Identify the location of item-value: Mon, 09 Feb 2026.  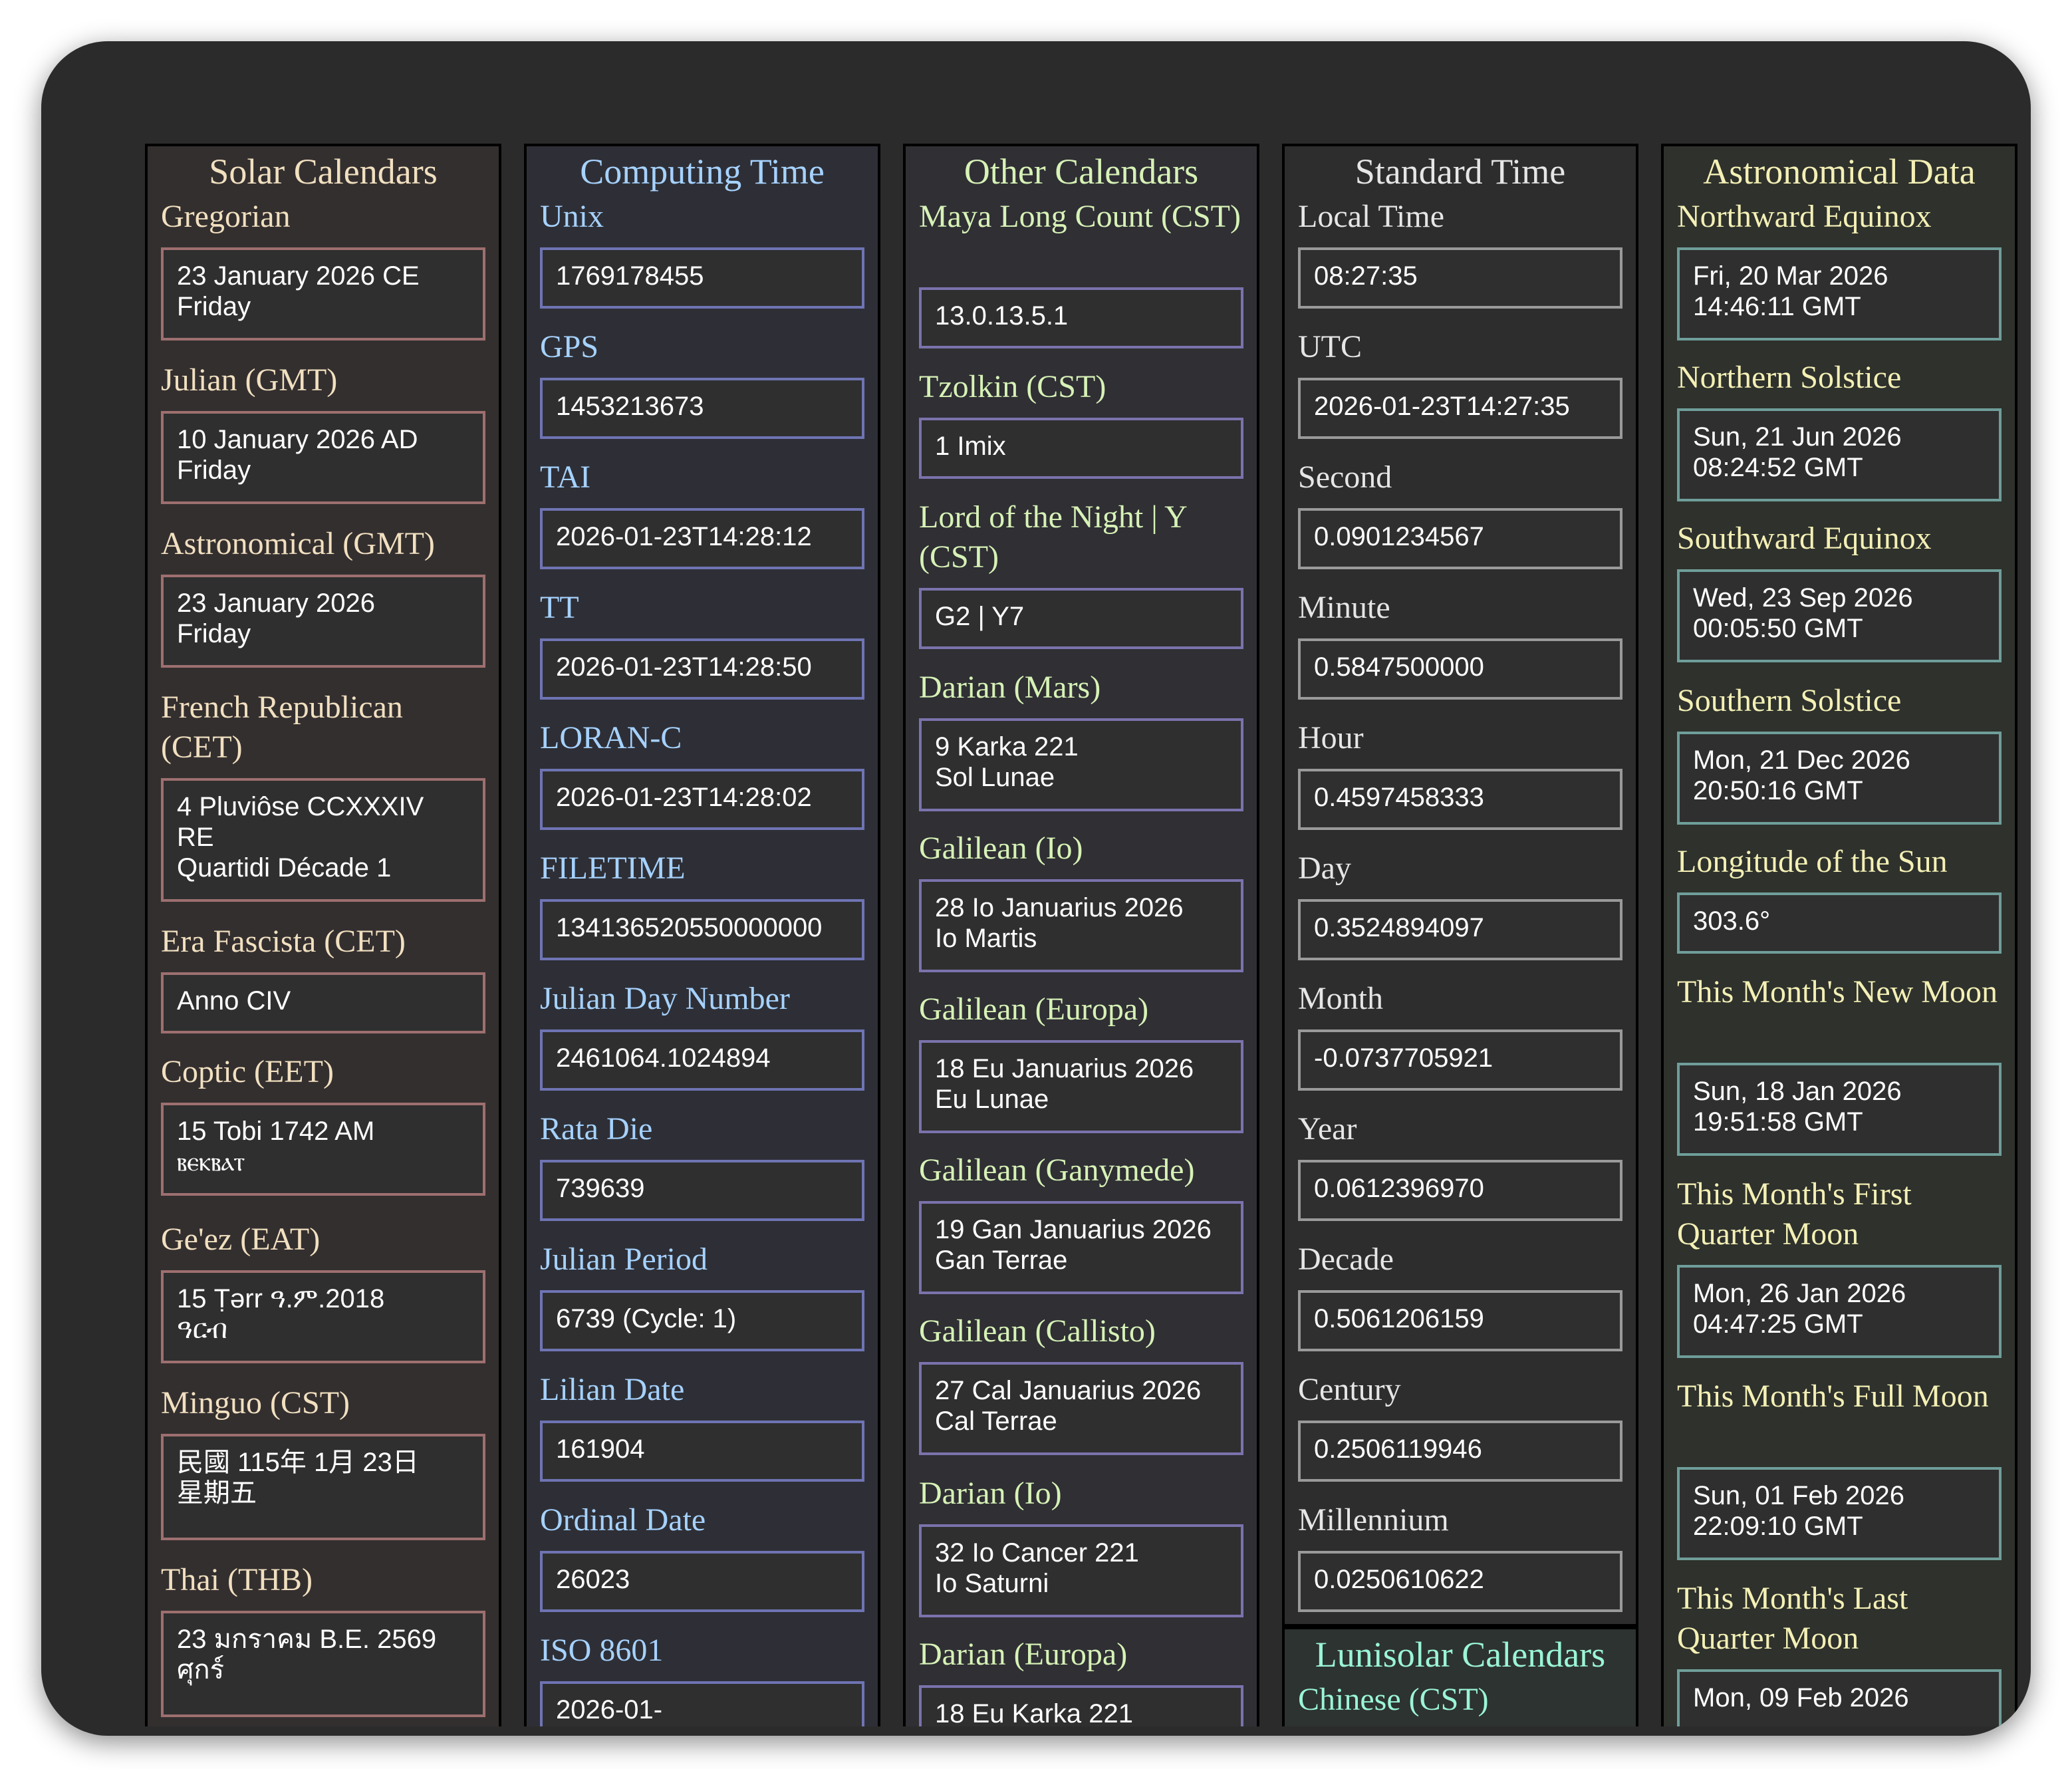
(1839, 1698).